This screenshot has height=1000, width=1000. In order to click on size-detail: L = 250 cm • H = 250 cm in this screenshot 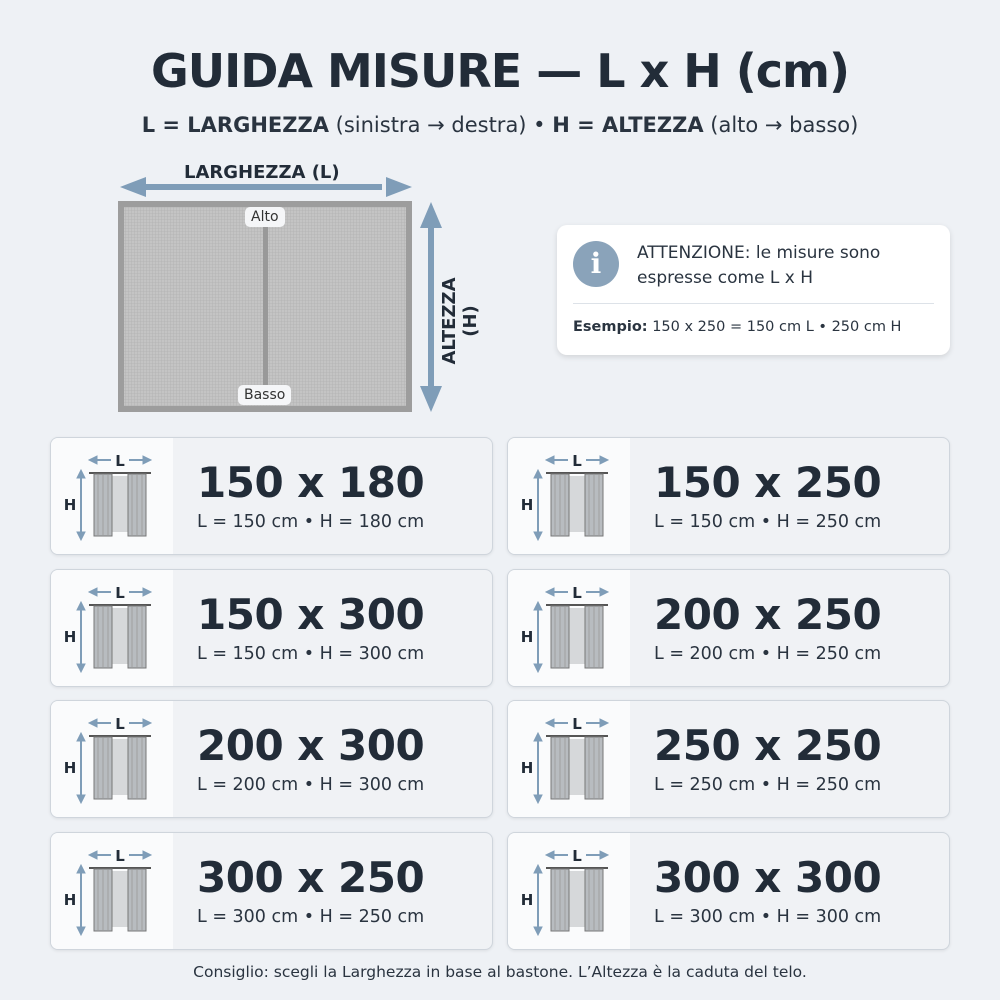, I will do `click(768, 785)`.